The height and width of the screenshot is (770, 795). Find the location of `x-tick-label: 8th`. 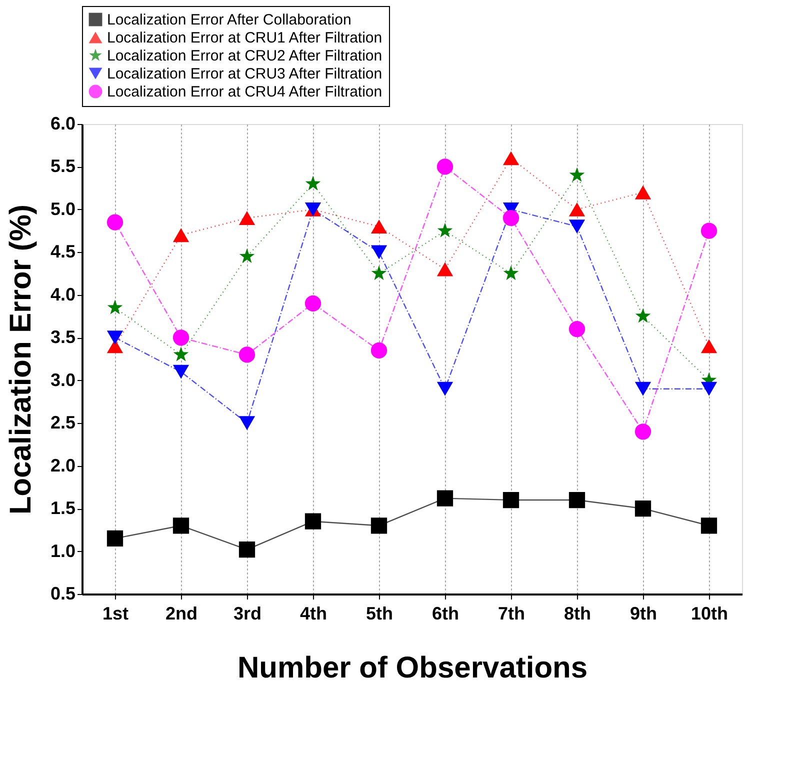

x-tick-label: 8th is located at coordinates (577, 614).